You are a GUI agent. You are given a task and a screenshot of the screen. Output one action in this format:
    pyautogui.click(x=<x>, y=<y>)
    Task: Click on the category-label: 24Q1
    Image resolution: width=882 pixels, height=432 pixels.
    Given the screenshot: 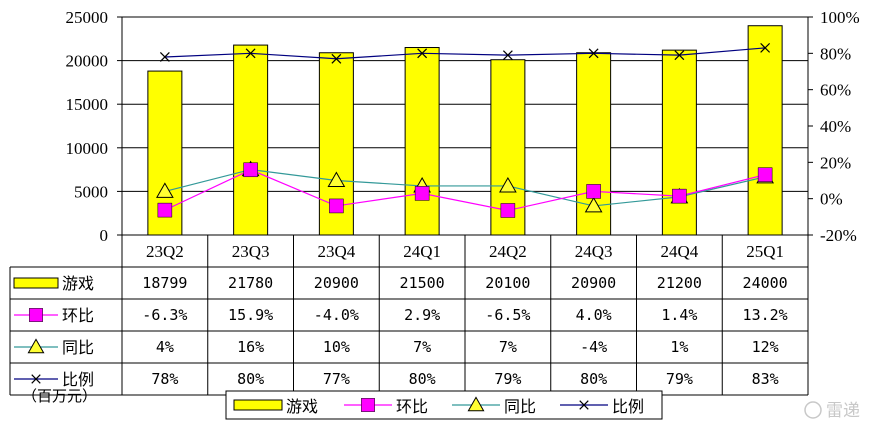 What is the action you would take?
    pyautogui.click(x=422, y=251)
    